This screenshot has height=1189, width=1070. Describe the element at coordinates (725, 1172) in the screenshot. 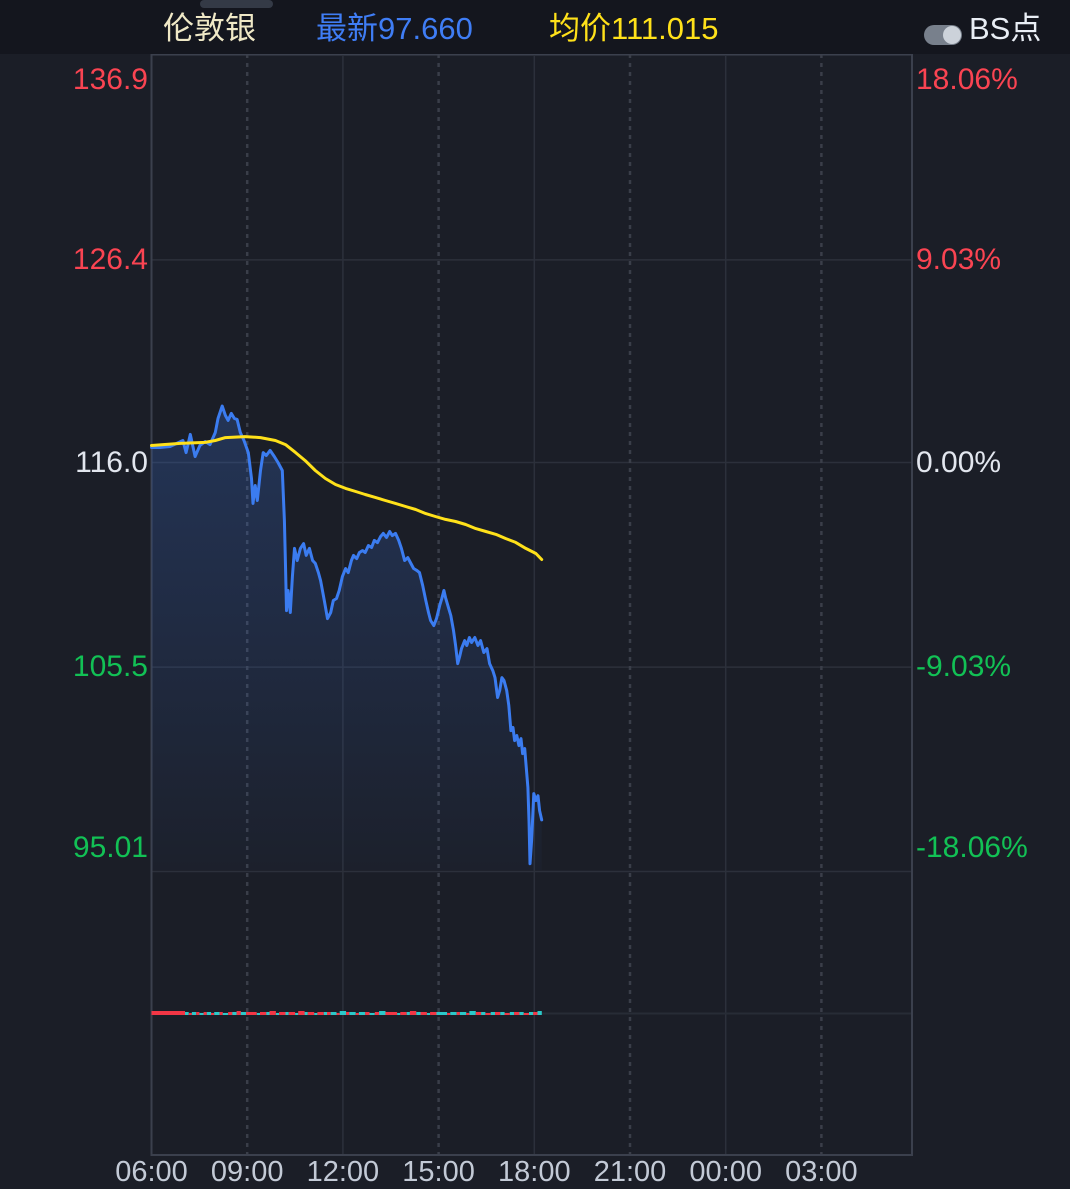

I see `x-axis-time-label: 00:00` at that location.